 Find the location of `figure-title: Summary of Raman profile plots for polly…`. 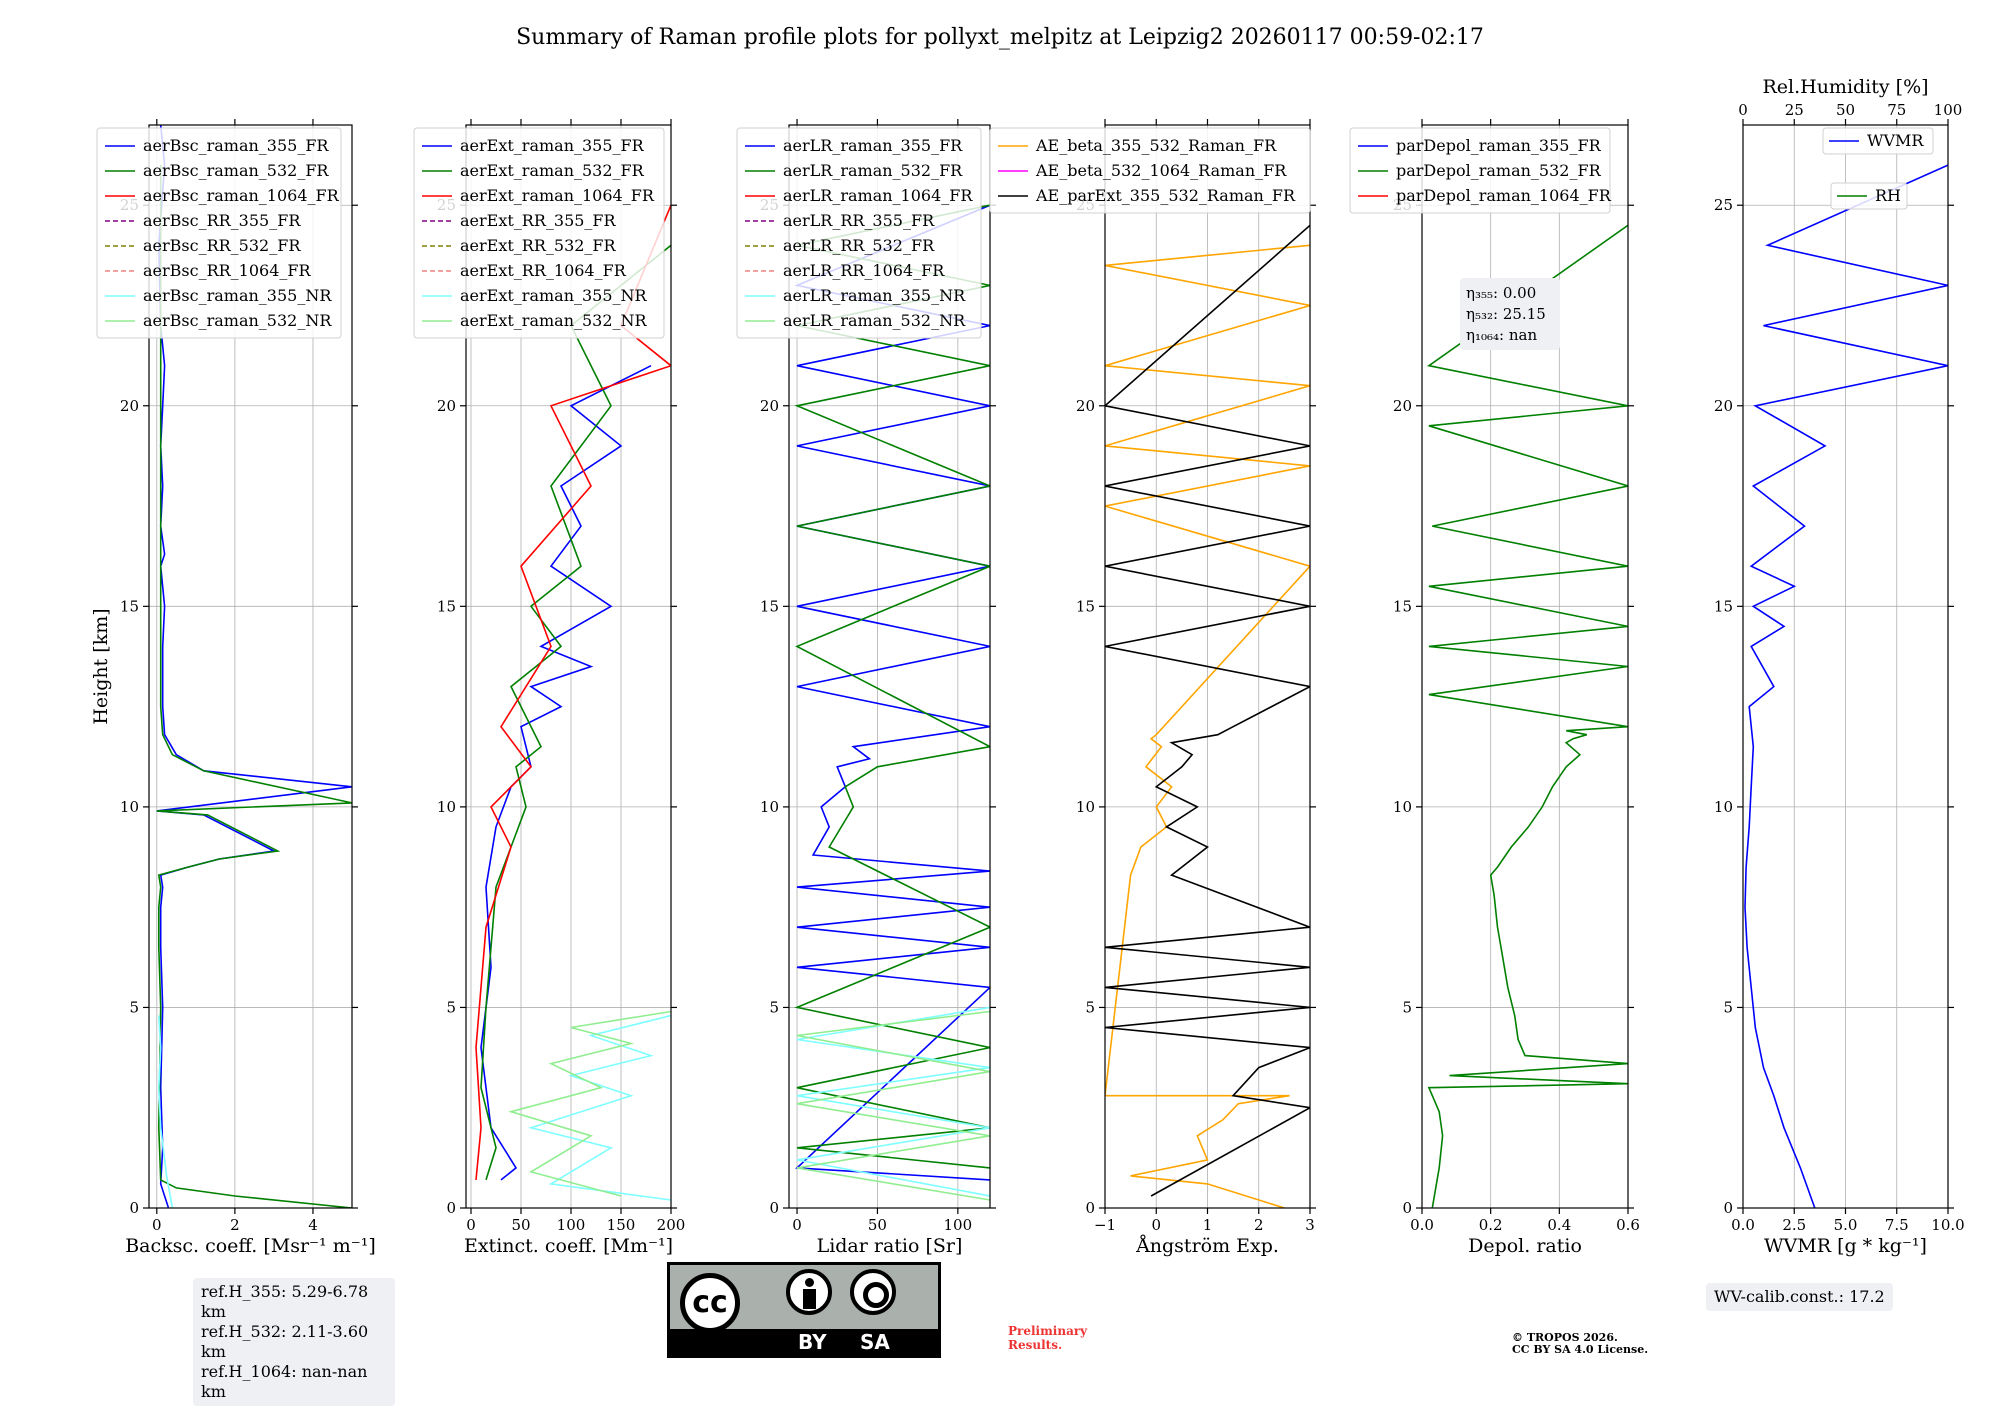

figure-title: Summary of Raman profile plots for polly… is located at coordinates (1000, 37).